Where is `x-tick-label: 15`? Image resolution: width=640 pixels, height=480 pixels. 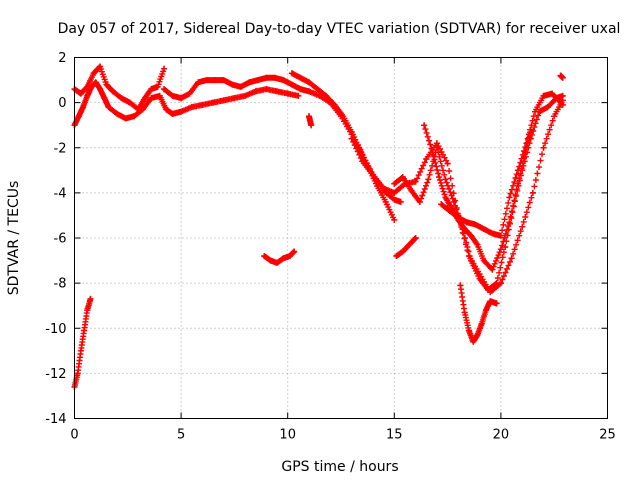
x-tick-label: 15 is located at coordinates (394, 435).